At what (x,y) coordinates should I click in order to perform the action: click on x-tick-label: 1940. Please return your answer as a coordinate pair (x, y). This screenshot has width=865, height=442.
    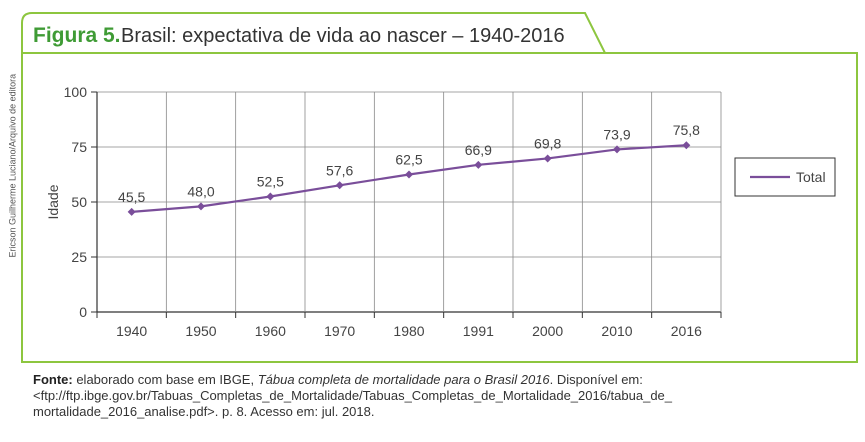
    Looking at the image, I should click on (131, 331).